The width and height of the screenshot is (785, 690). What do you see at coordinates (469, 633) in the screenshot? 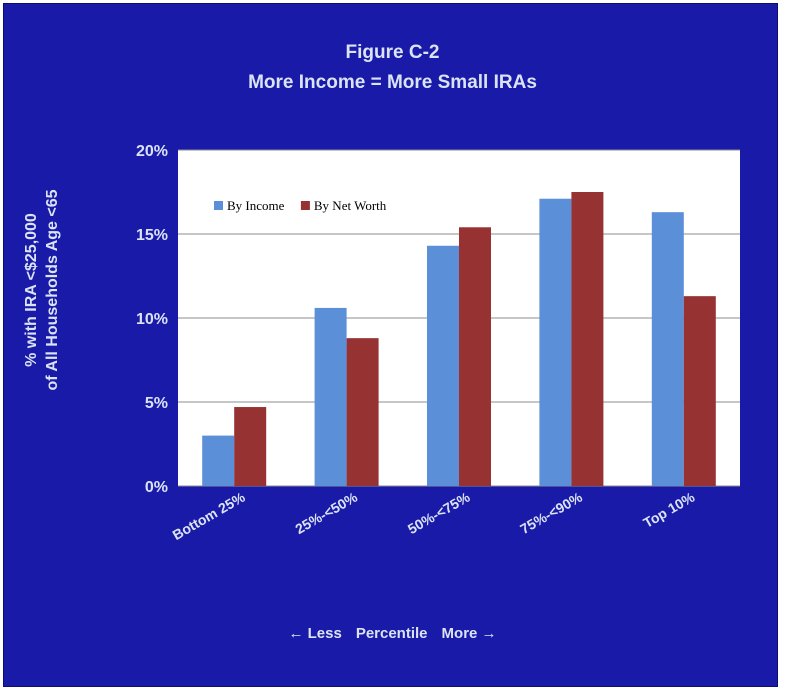
I see `x-axis-note-more: More →` at bounding box center [469, 633].